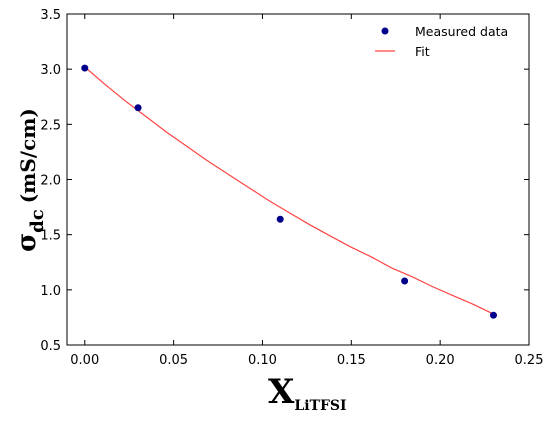 Image resolution: width=550 pixels, height=421 pixels. I want to click on y-axis-label: σdc (mS/cm), so click(30, 180).